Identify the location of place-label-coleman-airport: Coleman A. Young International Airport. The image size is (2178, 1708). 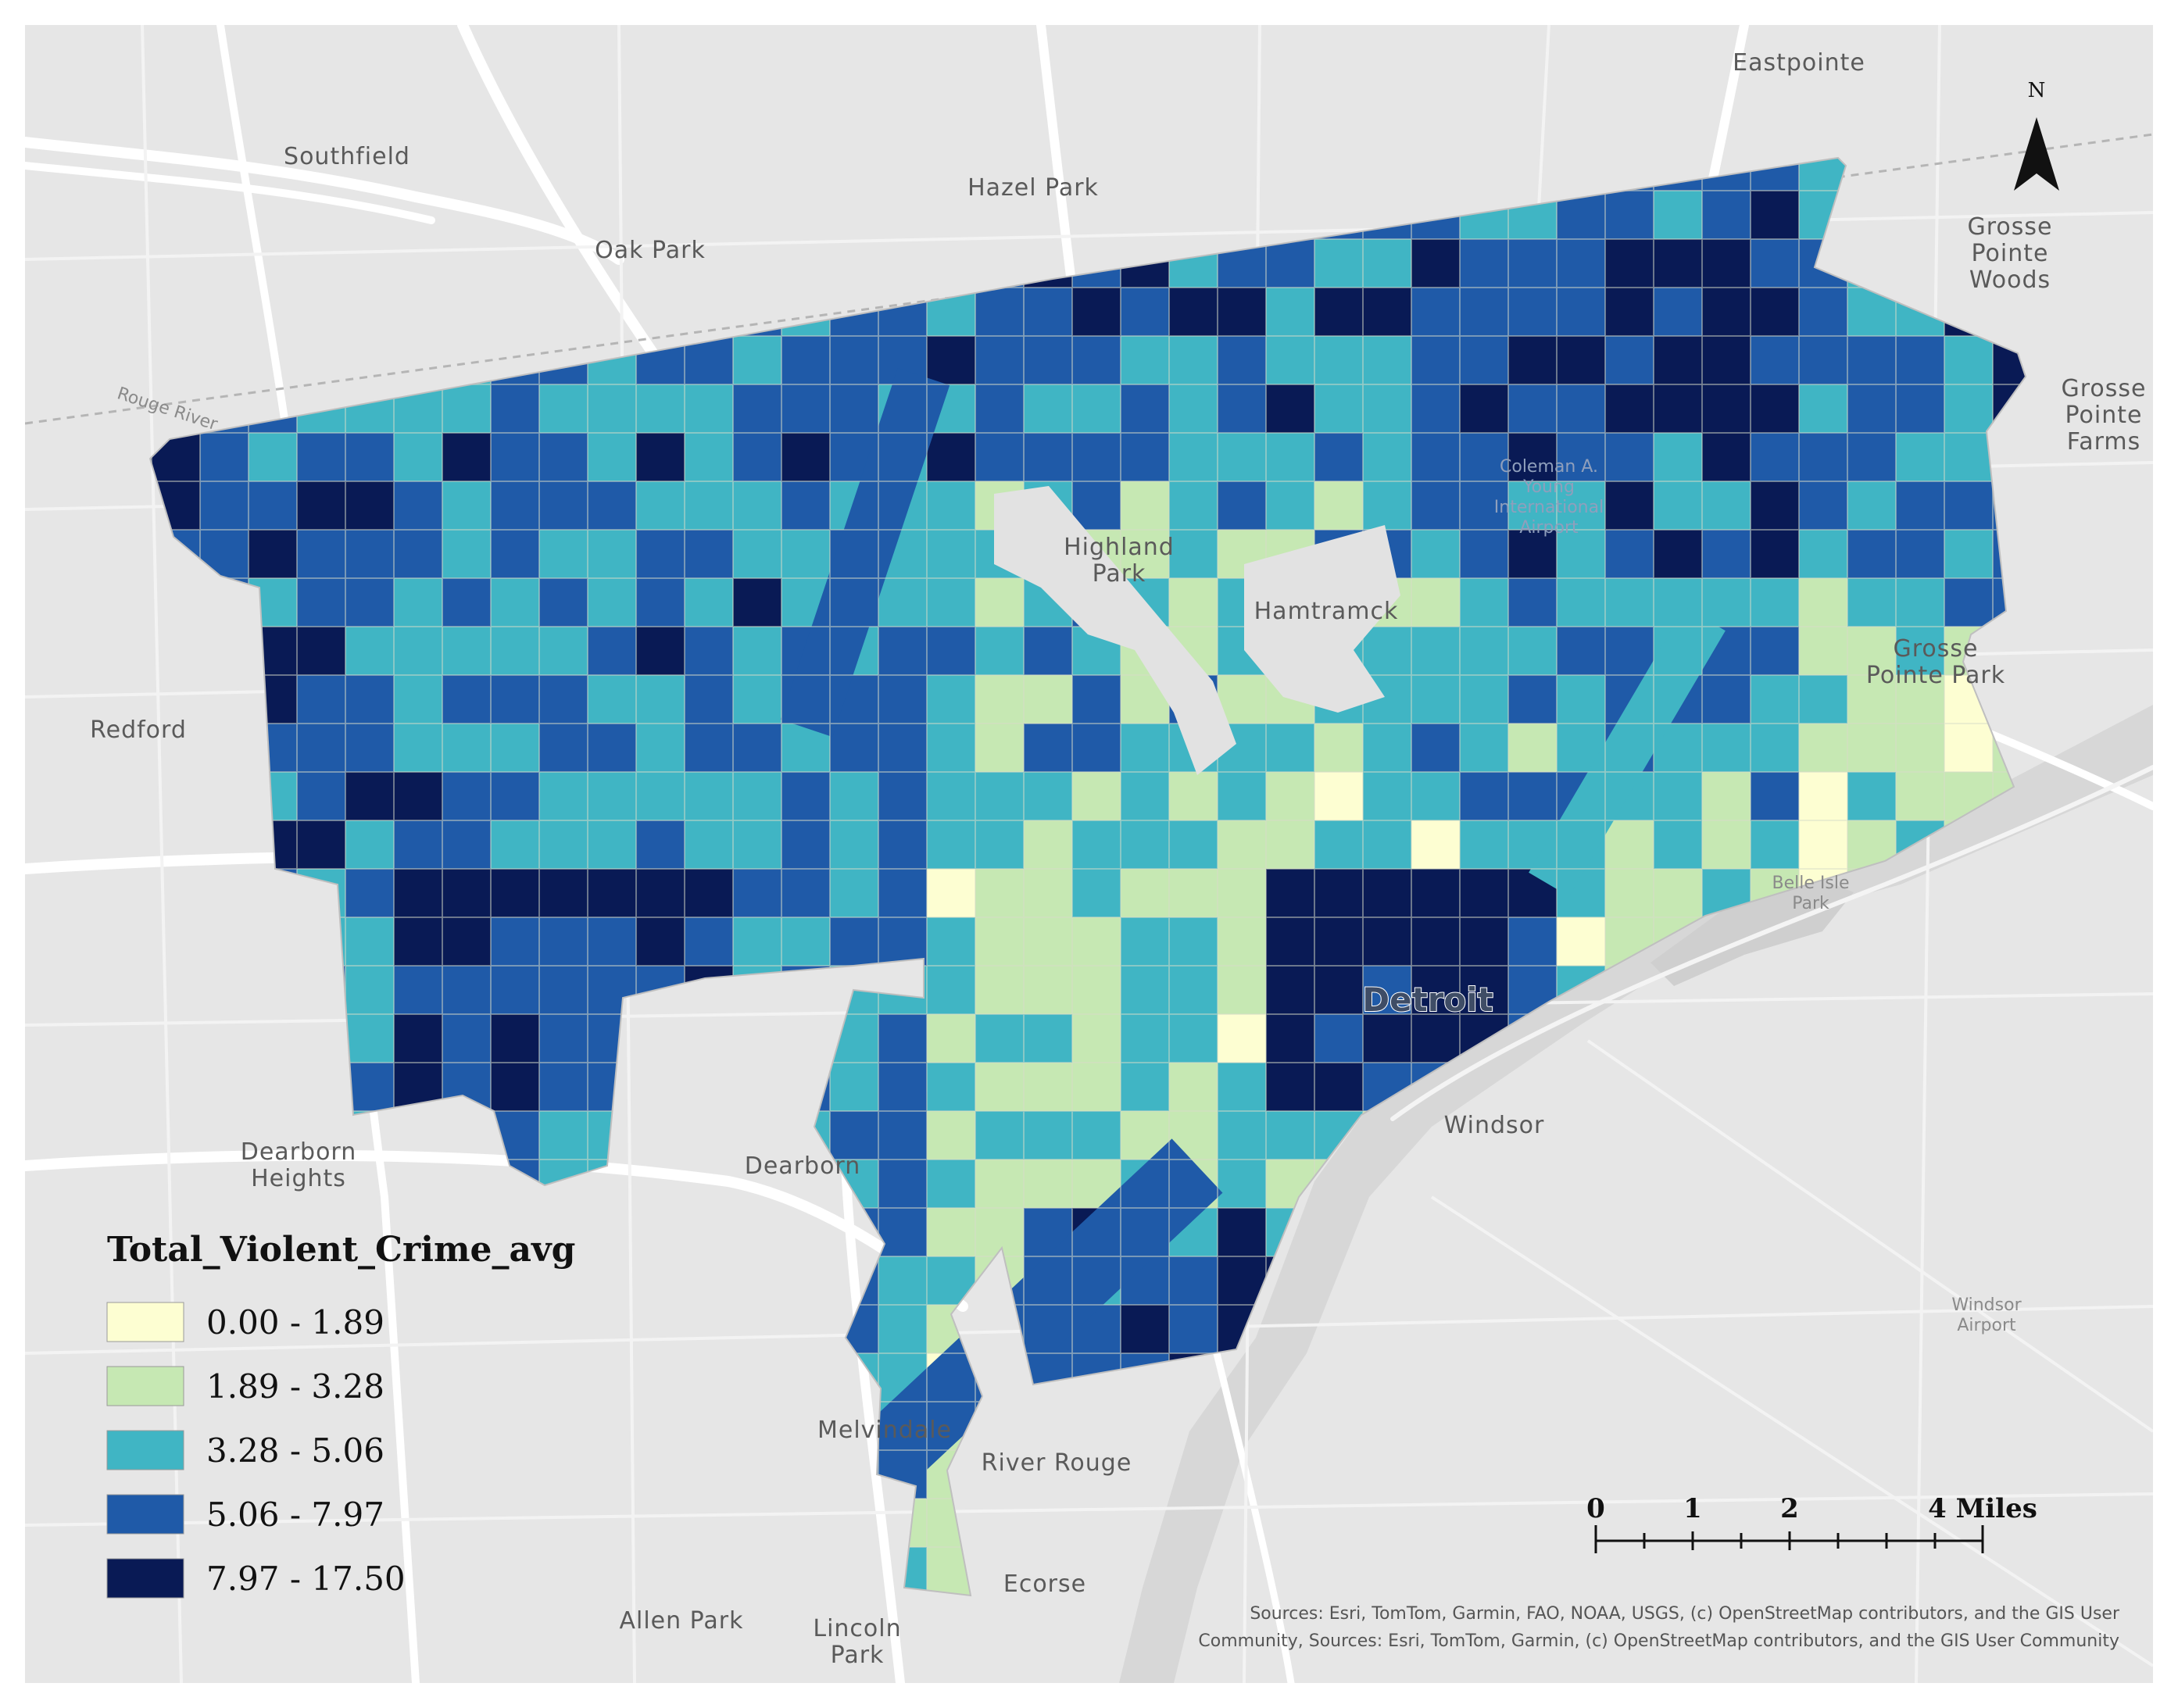
(1549, 497).